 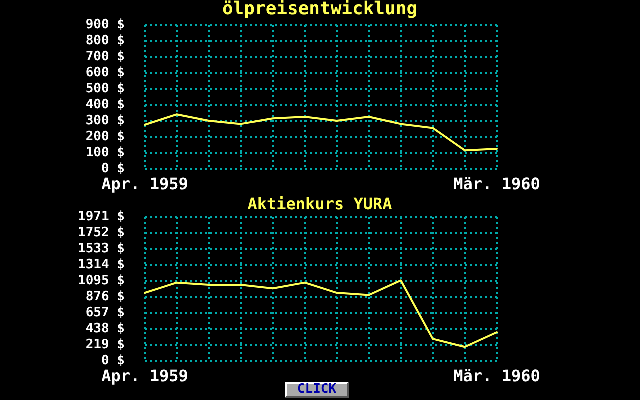 I want to click on y-tick-label: 219 $, so click(x=105, y=345).